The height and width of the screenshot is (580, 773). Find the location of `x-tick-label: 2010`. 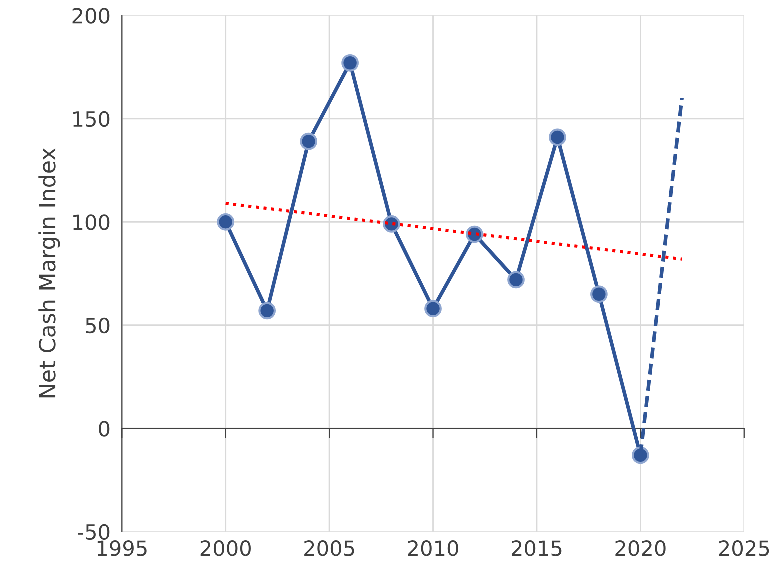

x-tick-label: 2010 is located at coordinates (433, 548).